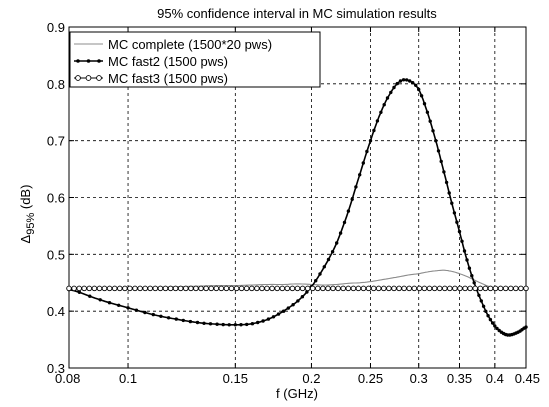 This screenshot has width=549, height=407. Describe the element at coordinates (311, 378) in the screenshot. I see `x-tick-label: 0.2` at that location.